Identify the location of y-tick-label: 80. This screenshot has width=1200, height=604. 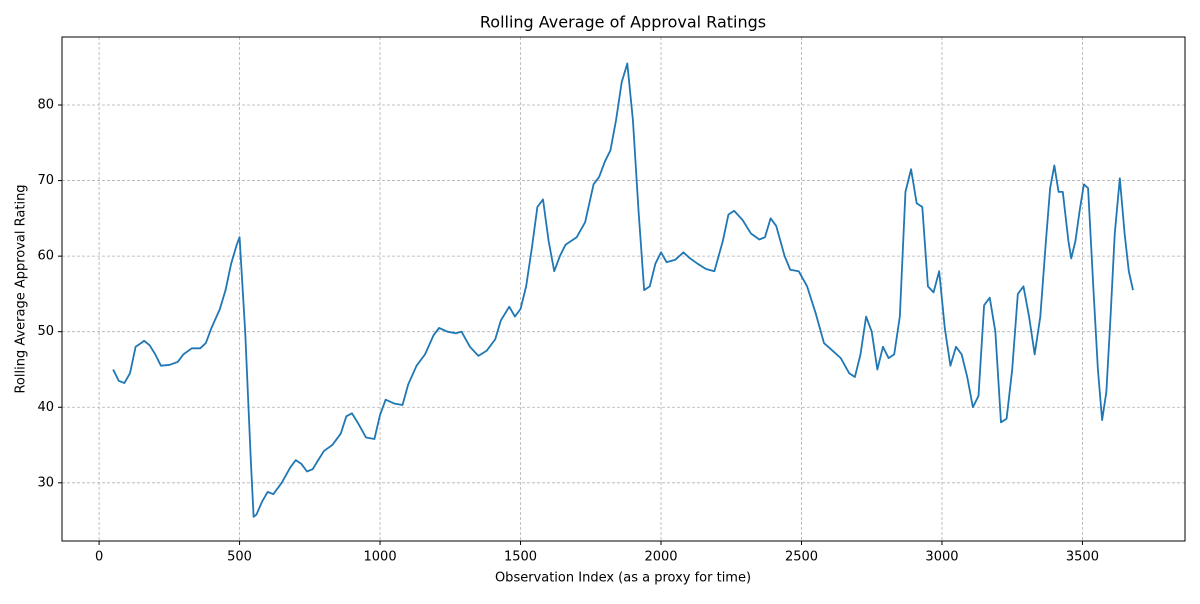
(45, 105).